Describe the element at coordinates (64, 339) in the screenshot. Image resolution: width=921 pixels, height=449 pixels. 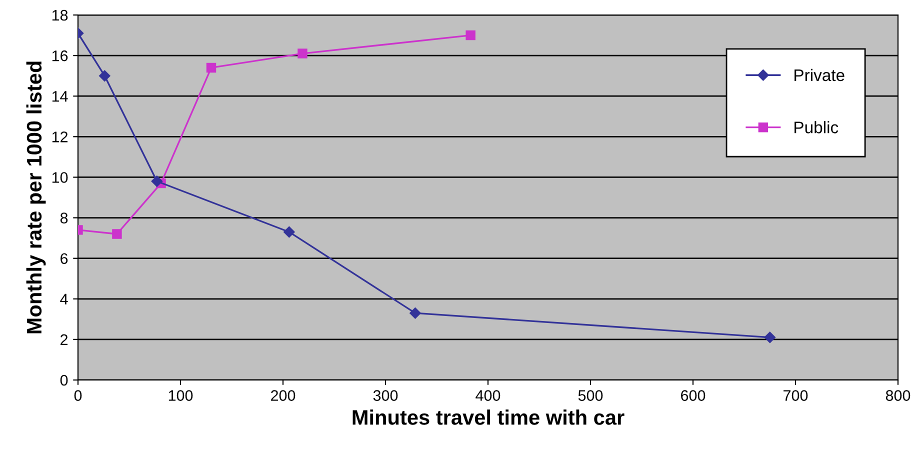
I see `y-tick-label: 2` at that location.